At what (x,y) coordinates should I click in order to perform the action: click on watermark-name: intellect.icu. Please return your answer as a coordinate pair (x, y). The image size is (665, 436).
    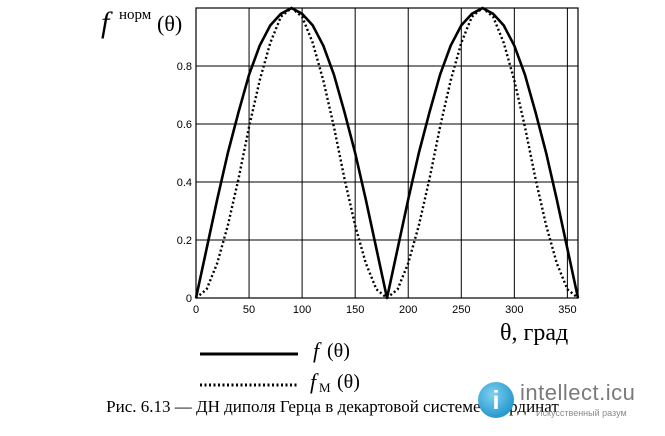
    Looking at the image, I should click on (578, 392).